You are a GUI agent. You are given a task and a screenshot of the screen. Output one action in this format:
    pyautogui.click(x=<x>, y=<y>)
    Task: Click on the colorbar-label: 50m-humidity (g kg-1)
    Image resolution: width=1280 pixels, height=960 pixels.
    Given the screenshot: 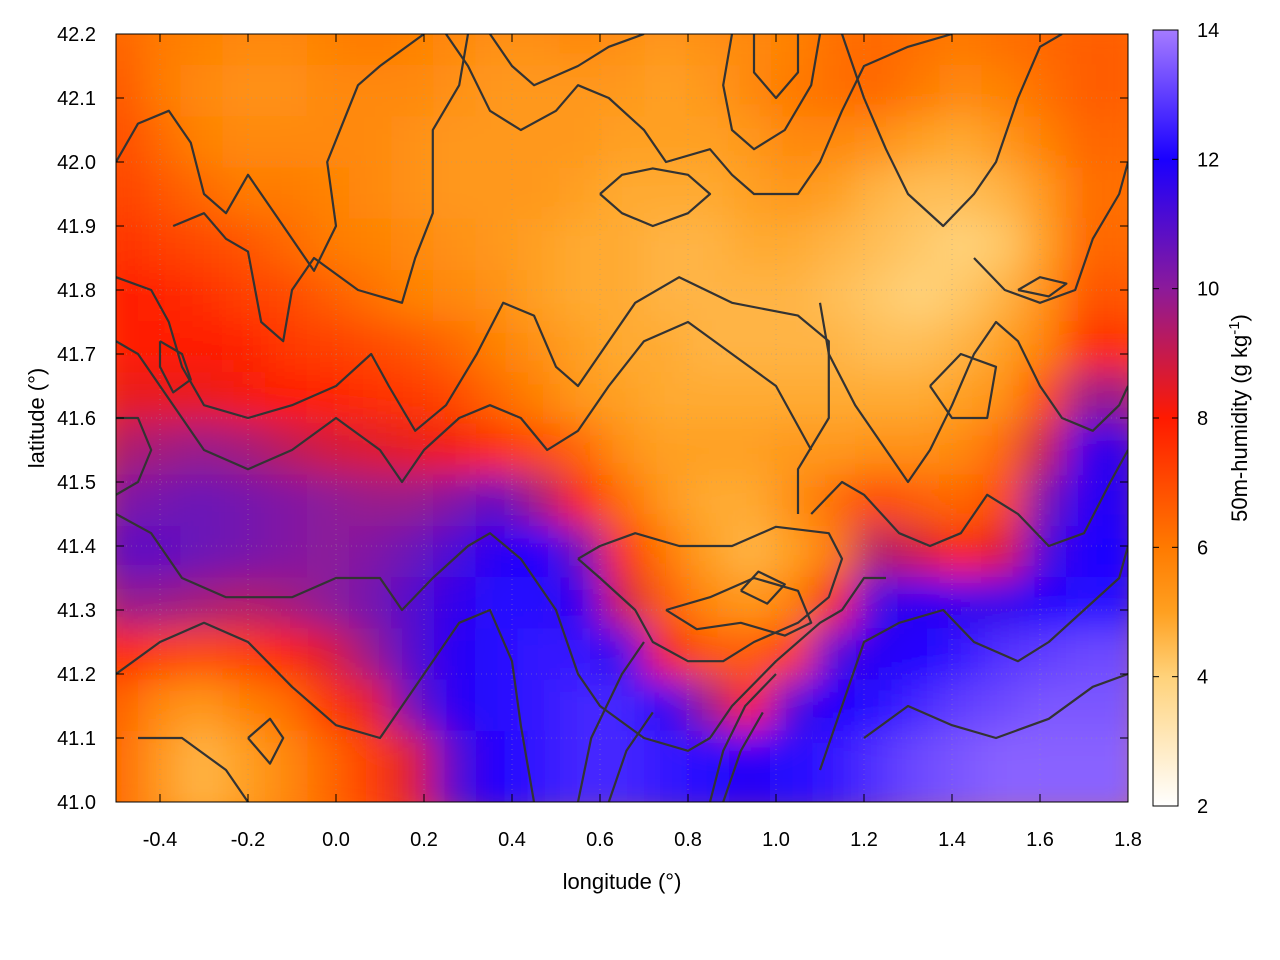 What is the action you would take?
    pyautogui.click(x=1239, y=418)
    